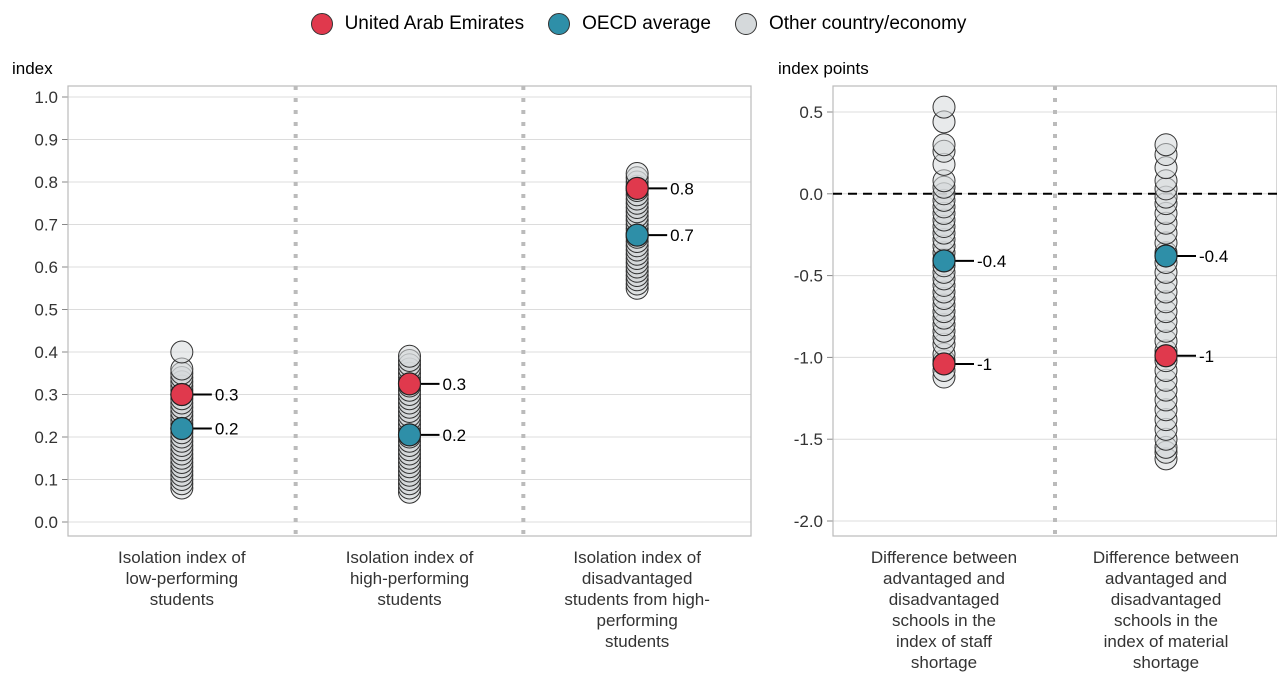 This screenshot has height=691, width=1277. What do you see at coordinates (1166, 641) in the screenshot?
I see `x-category-label-line: index of material` at bounding box center [1166, 641].